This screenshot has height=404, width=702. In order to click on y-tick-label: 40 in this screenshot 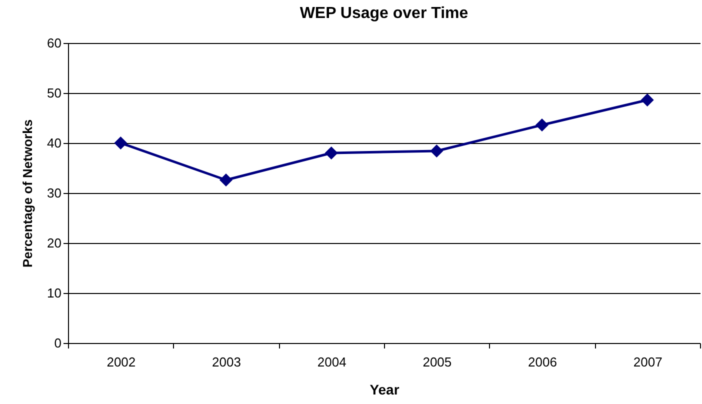, I will do `click(54, 143)`.